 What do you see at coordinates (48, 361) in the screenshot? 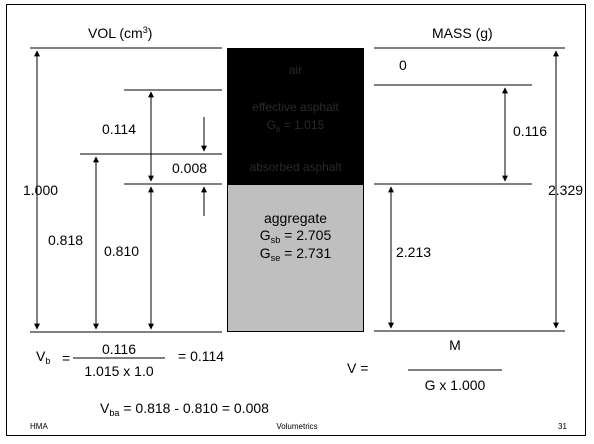
I see `vb-symbol-subscript: b` at bounding box center [48, 361].